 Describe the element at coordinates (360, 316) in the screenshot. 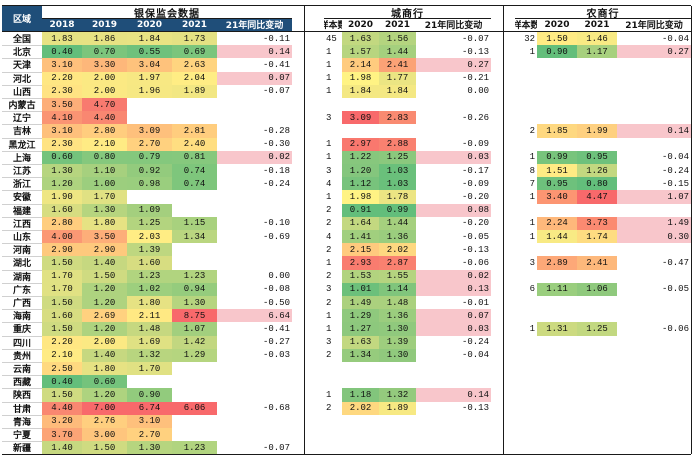

I see `city-cell: 1.29` at that location.